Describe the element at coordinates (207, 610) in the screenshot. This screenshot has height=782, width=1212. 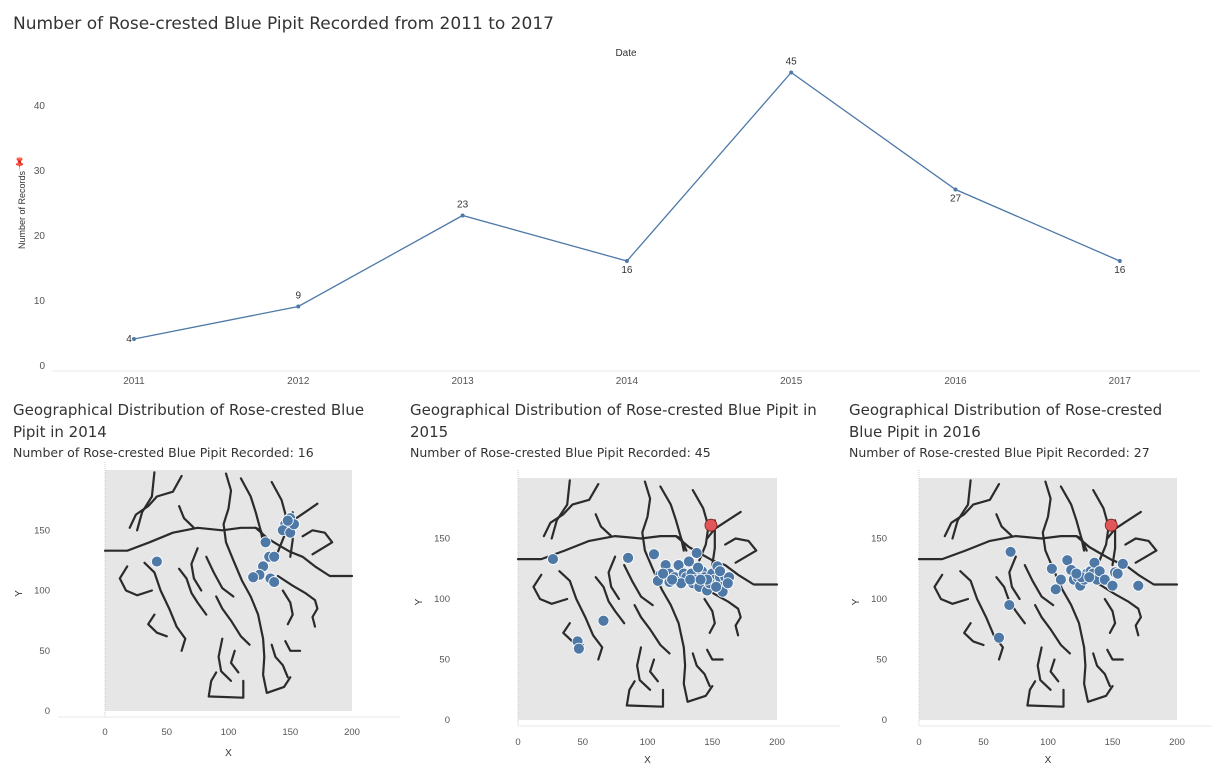
I see `map-chart-2014: 0 50 100 150 200 0 50 100 150 X Y` at that location.